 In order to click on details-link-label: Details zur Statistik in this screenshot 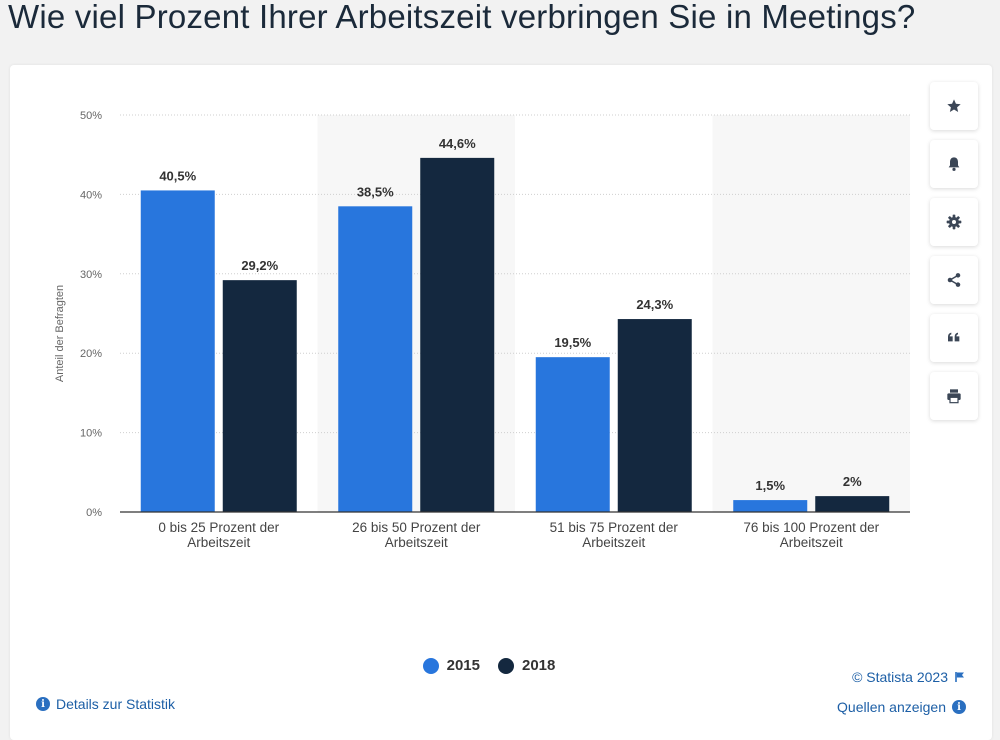, I will do `click(116, 704)`.